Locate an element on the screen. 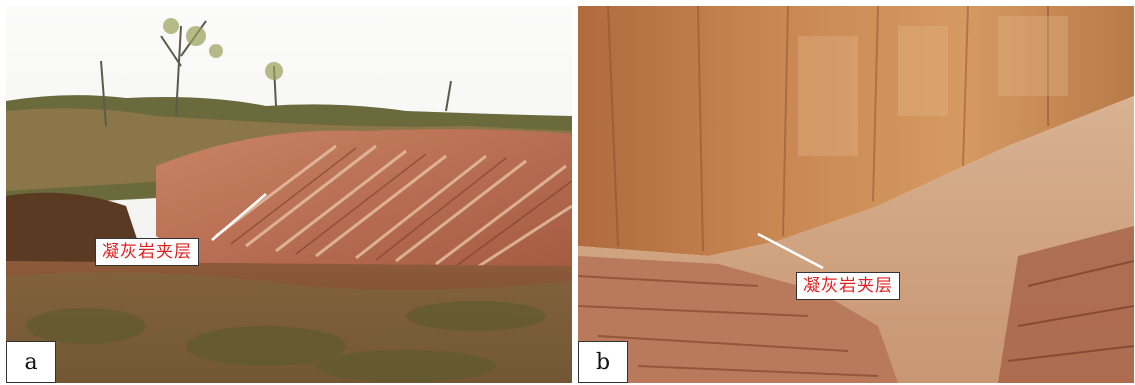 Image resolution: width=1135 pixels, height=385 pixels. panel-label-a: a is located at coordinates (31, 362).